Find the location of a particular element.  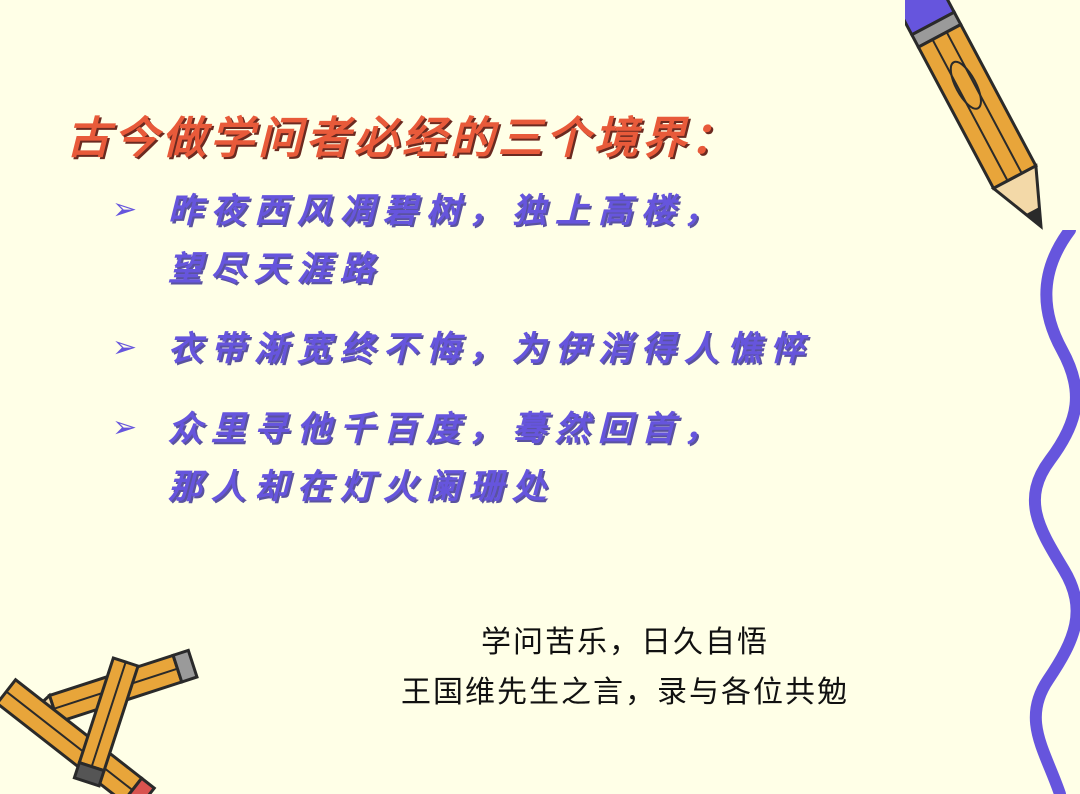

bullet-line: 昨夜西风凋碧树，独上高楼， is located at coordinates (447, 211).